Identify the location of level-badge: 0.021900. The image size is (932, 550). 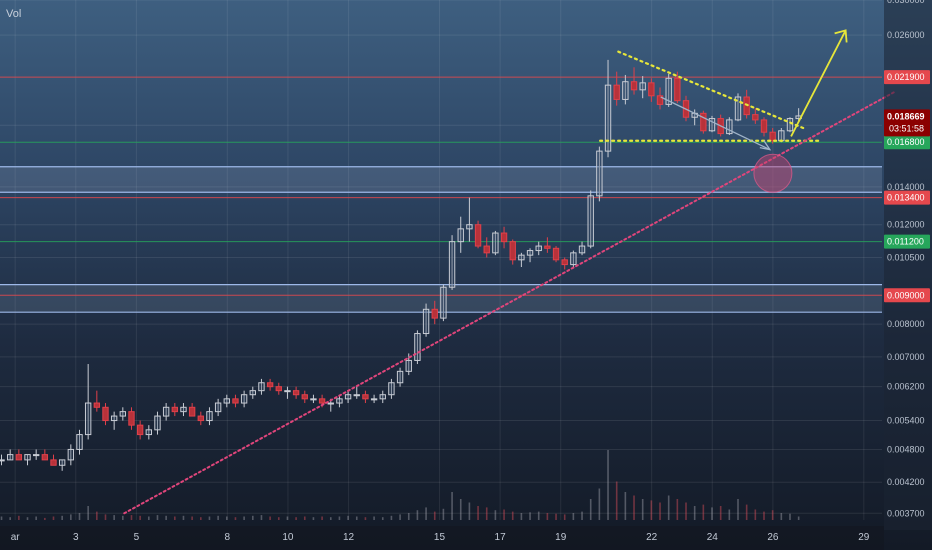
(907, 77).